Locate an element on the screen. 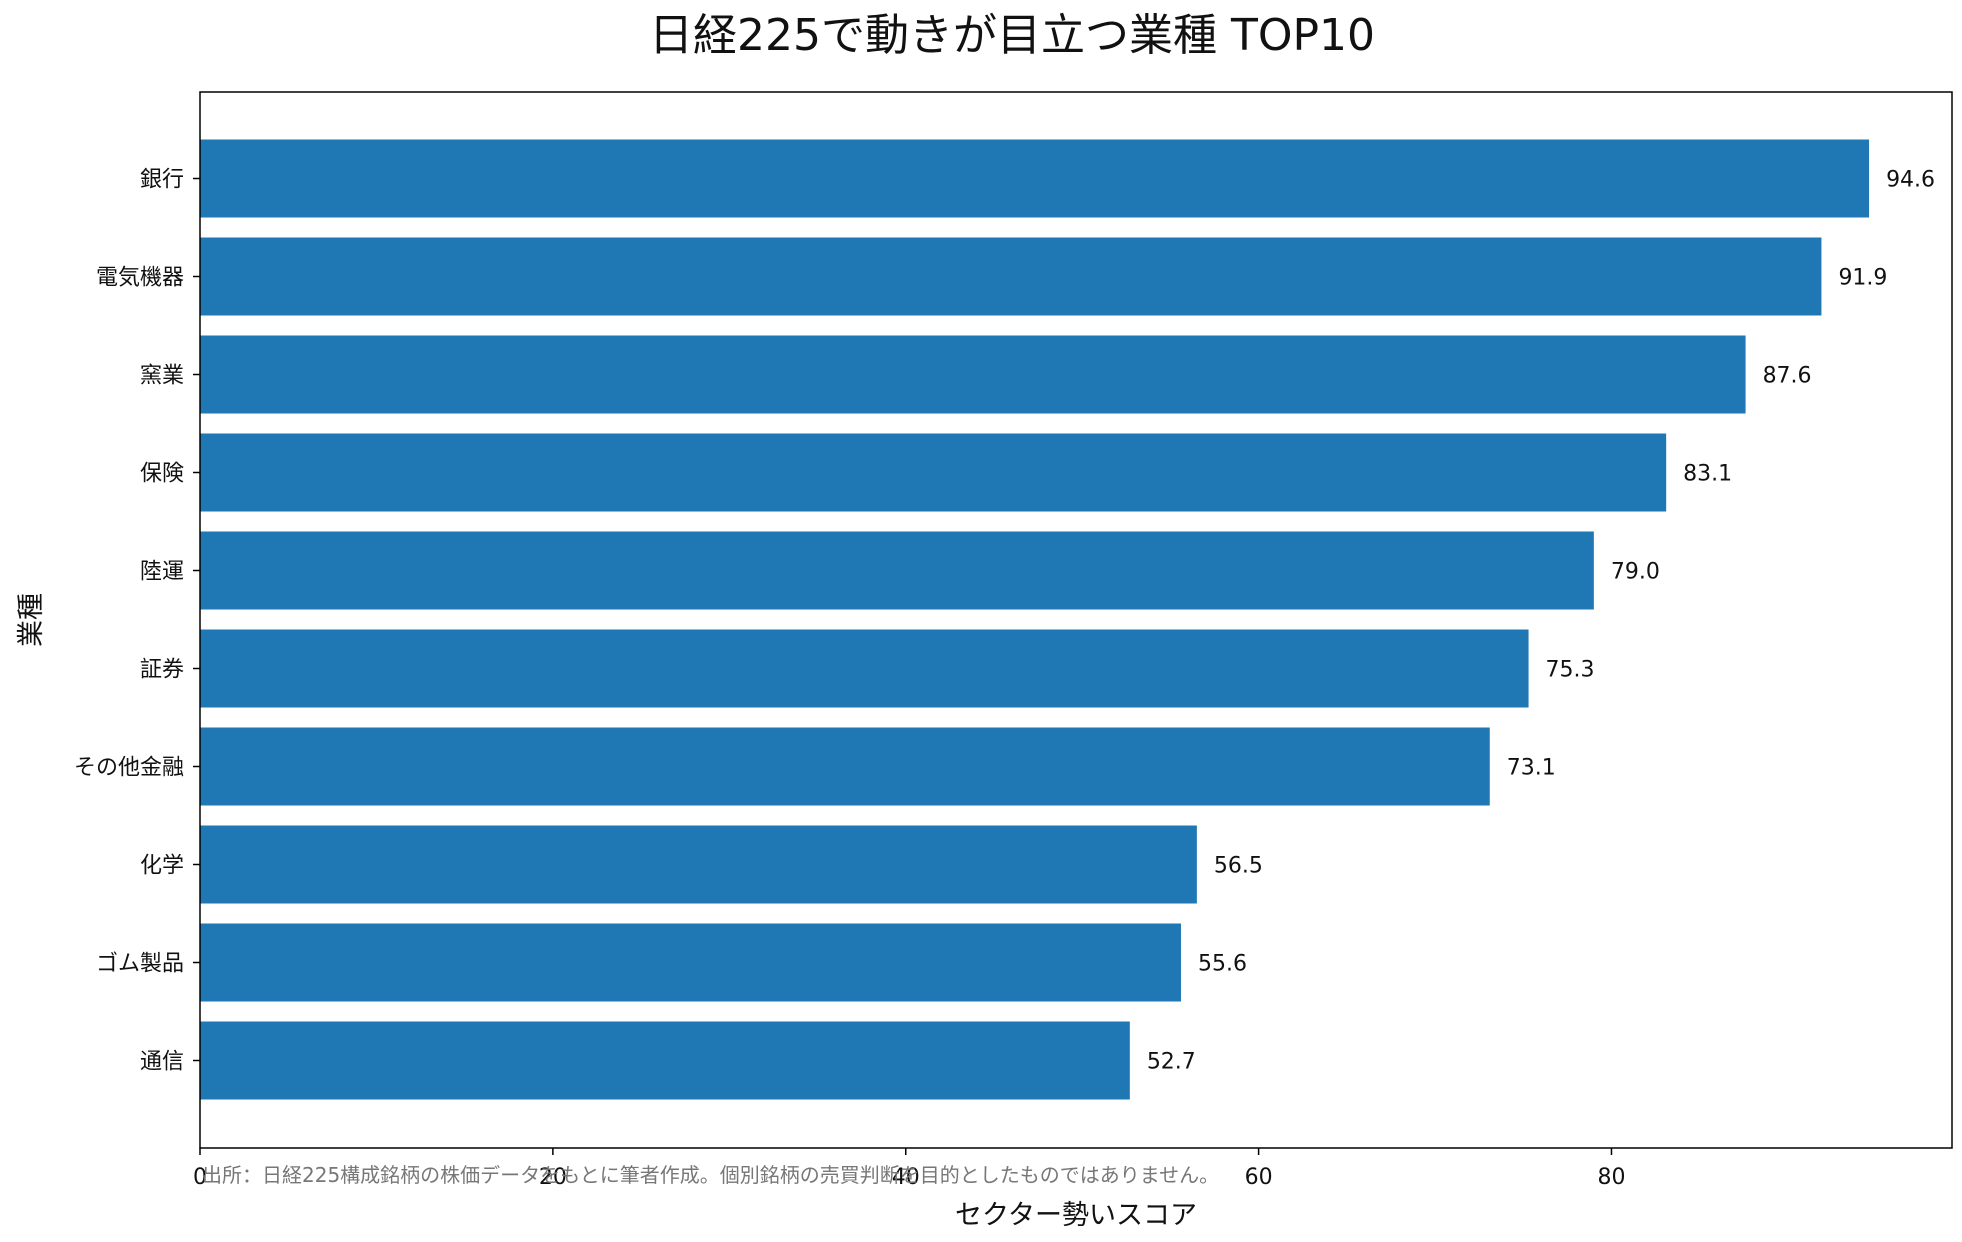  data-label-1: 91.9 is located at coordinates (1862, 278).